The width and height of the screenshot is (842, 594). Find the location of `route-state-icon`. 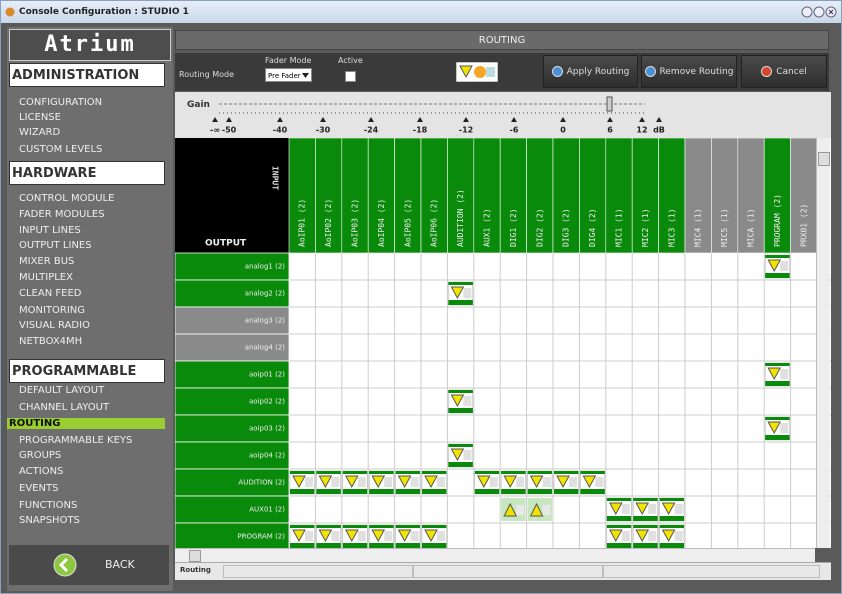

route-state-icon is located at coordinates (477, 72).